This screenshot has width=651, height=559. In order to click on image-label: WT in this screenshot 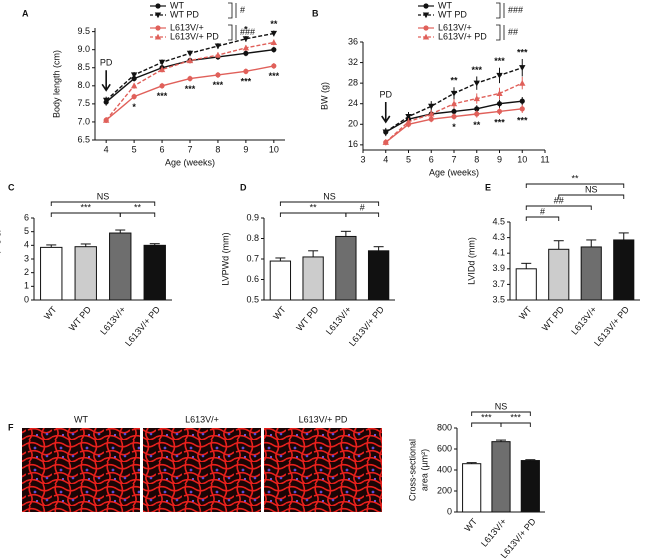, I will do `click(81, 419)`.